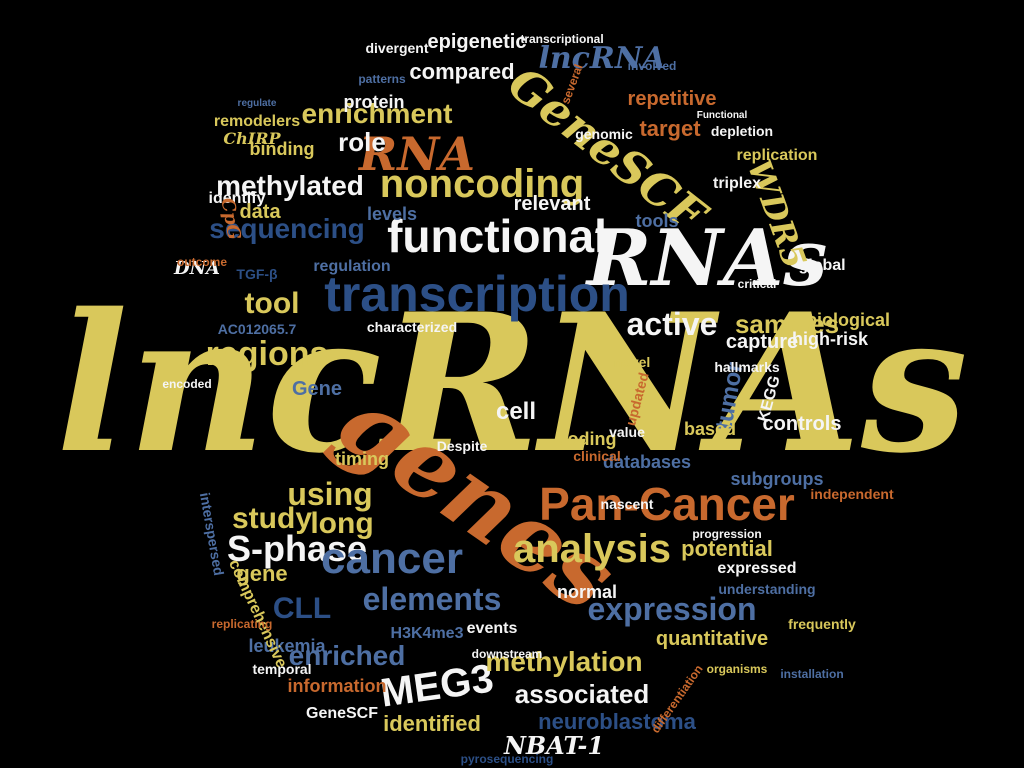 The width and height of the screenshot is (1024, 768). I want to click on word-protein: protein, so click(374, 102).